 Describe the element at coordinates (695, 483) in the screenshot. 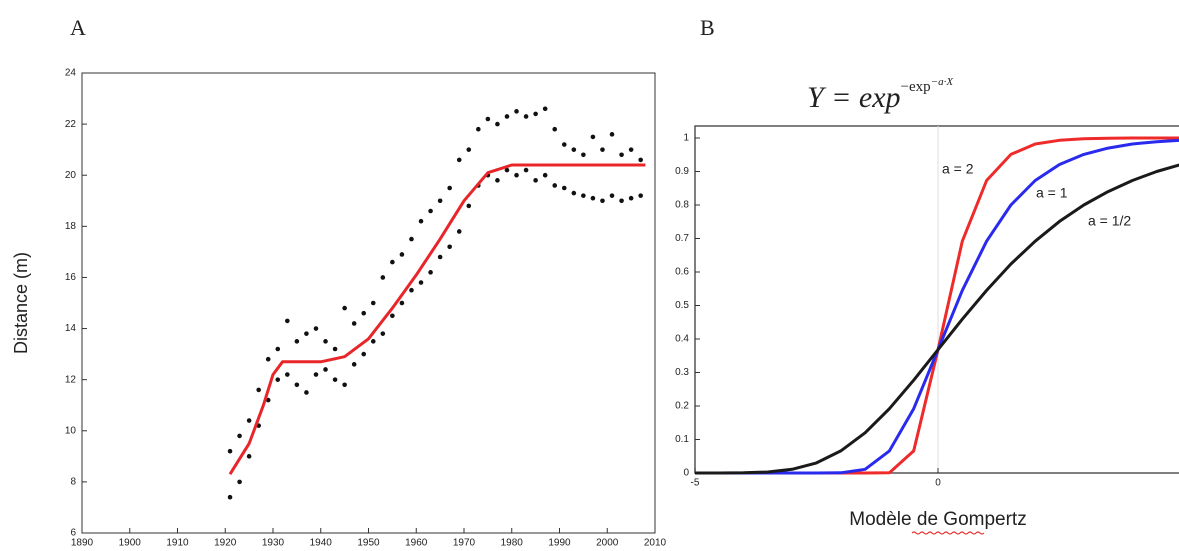

I see `x-tick-label: -5` at that location.